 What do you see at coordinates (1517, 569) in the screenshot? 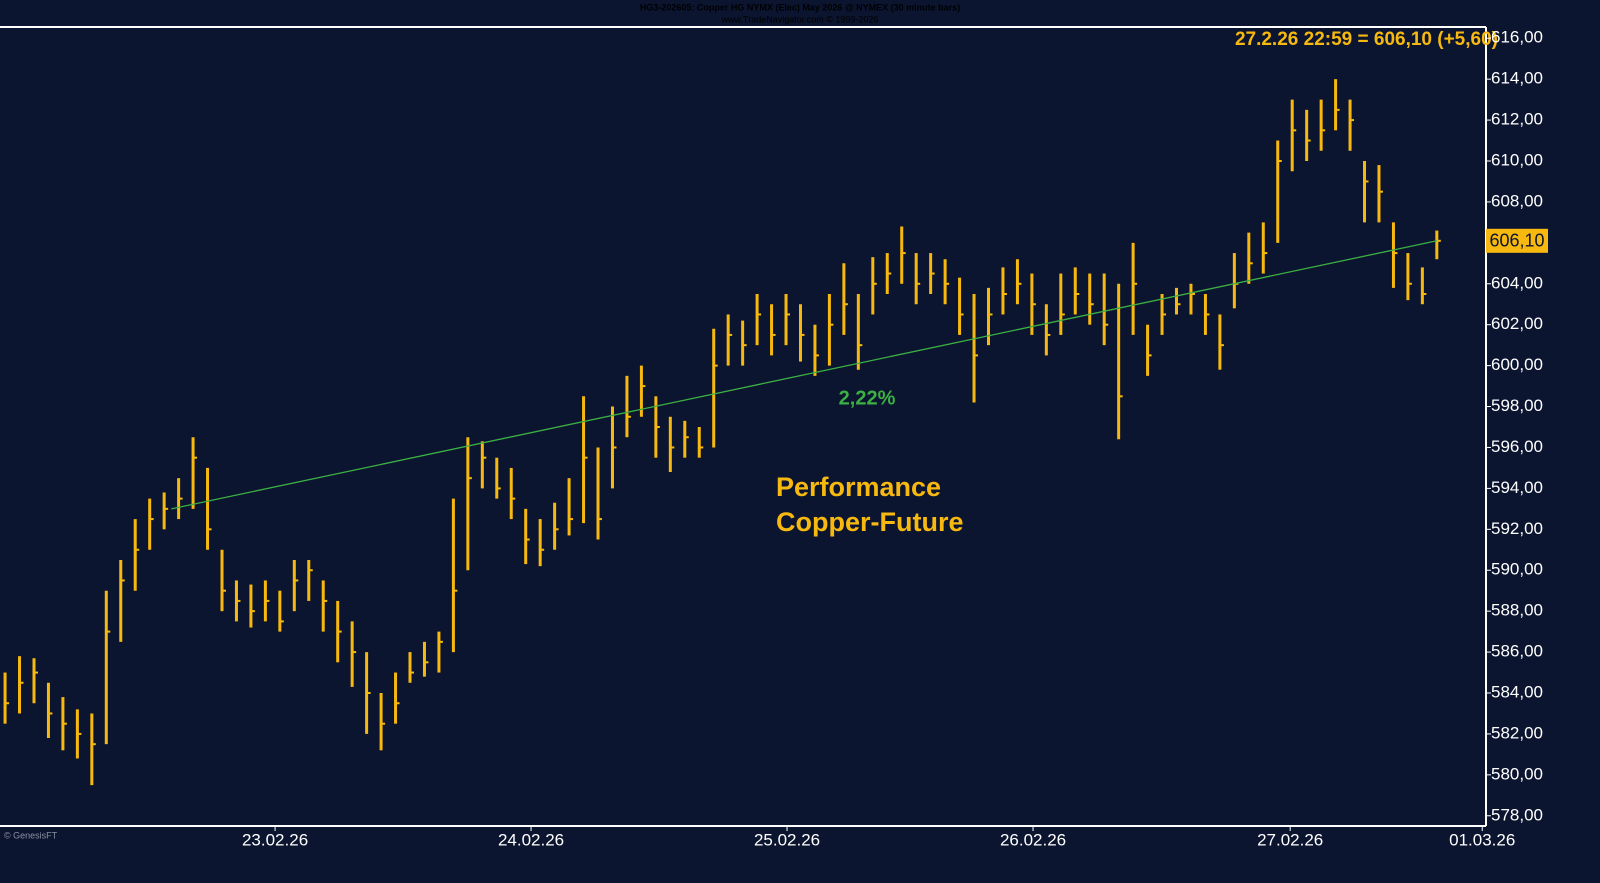
I see `y-tick-label: 590,00` at bounding box center [1517, 569].